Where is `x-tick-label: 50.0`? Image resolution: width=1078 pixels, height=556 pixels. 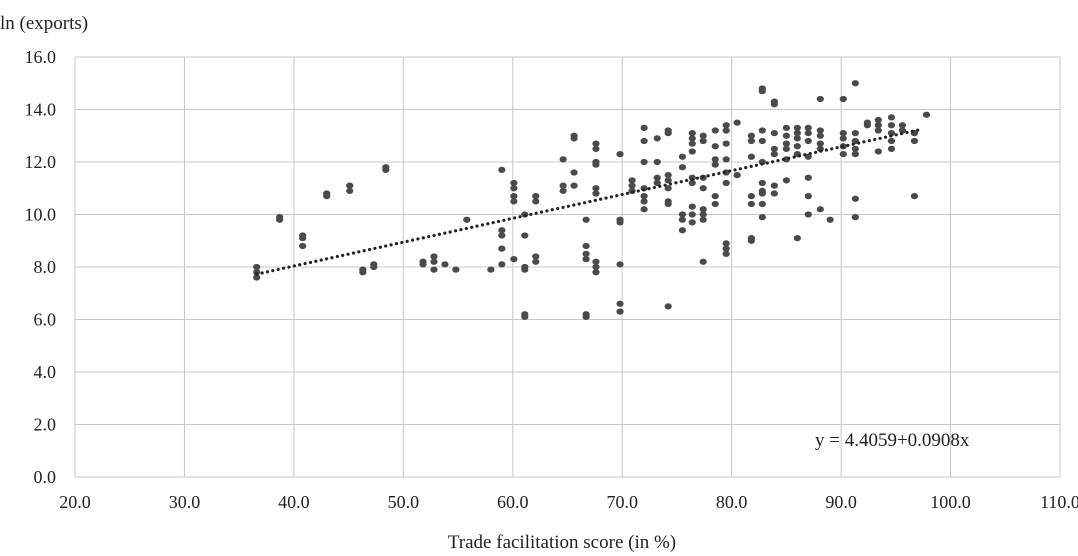 x-tick-label: 50.0 is located at coordinates (404, 502).